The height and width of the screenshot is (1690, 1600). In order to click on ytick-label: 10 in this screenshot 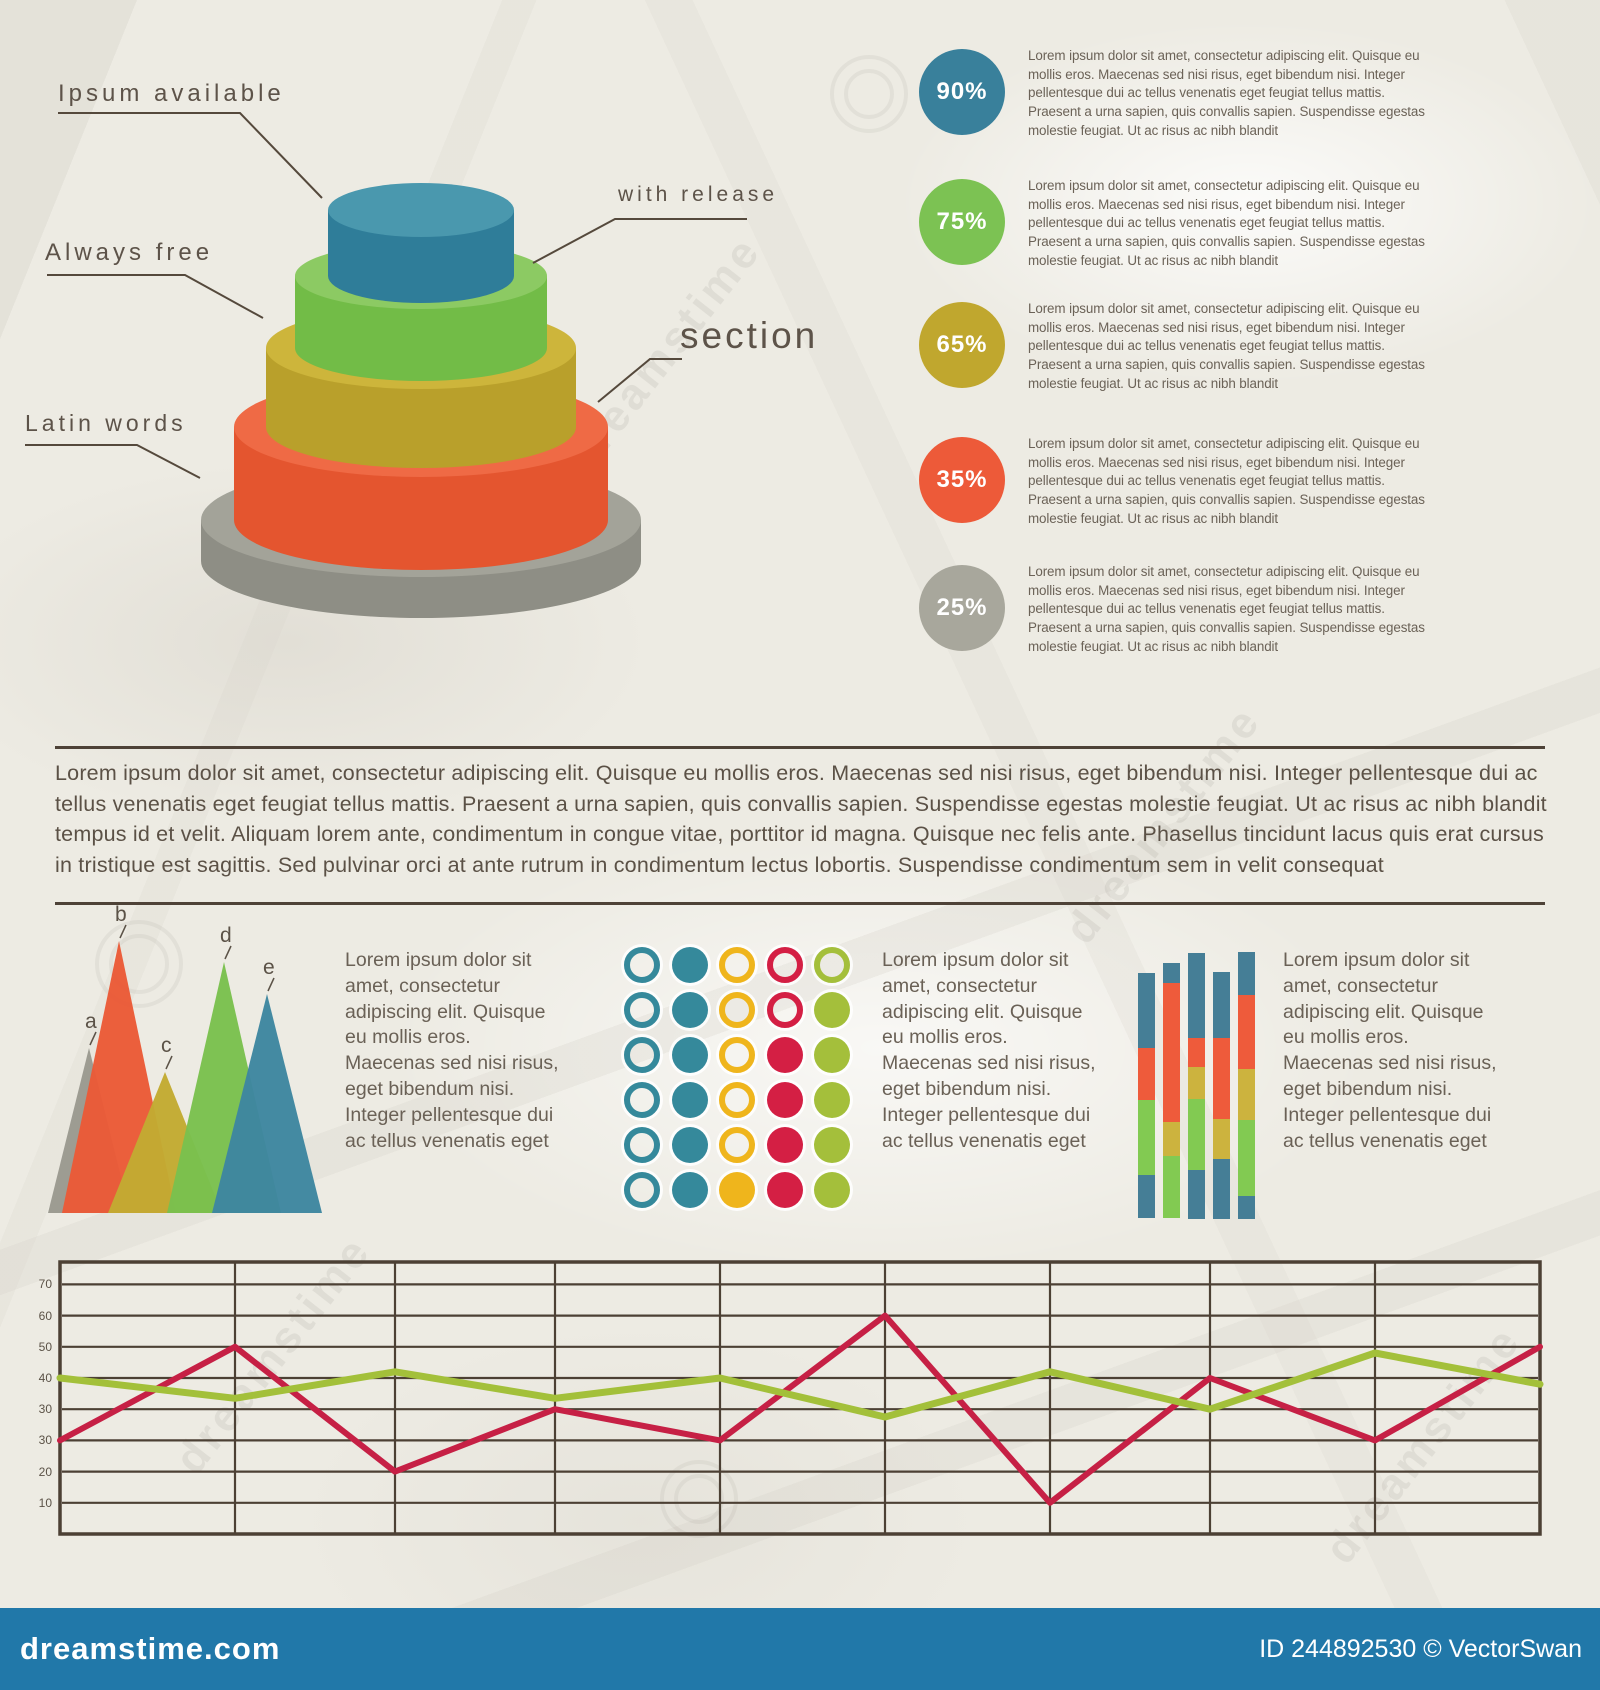, I will do `click(45, 1502)`.